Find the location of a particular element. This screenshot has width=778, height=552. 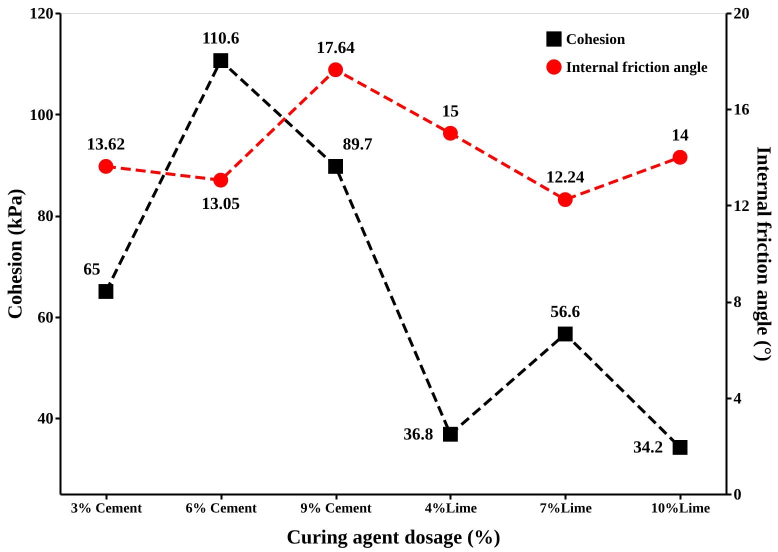

y2-tick-label: 8 is located at coordinates (738, 303).